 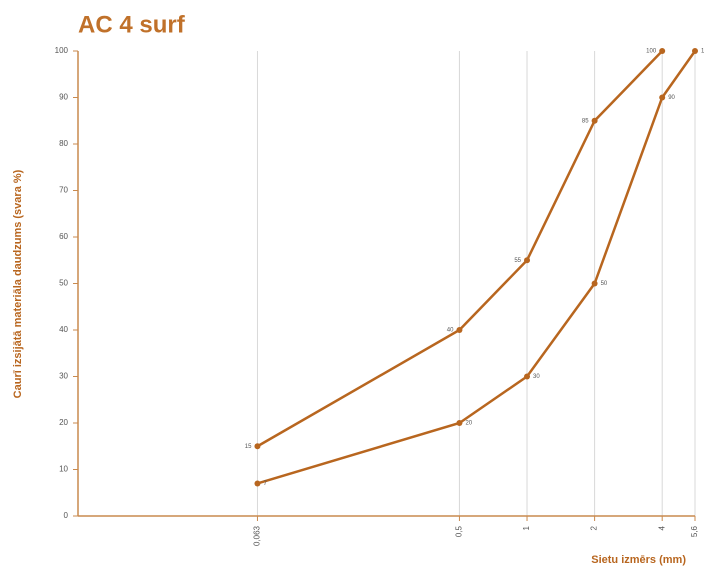 I want to click on data-label: 50, so click(x=604, y=284).